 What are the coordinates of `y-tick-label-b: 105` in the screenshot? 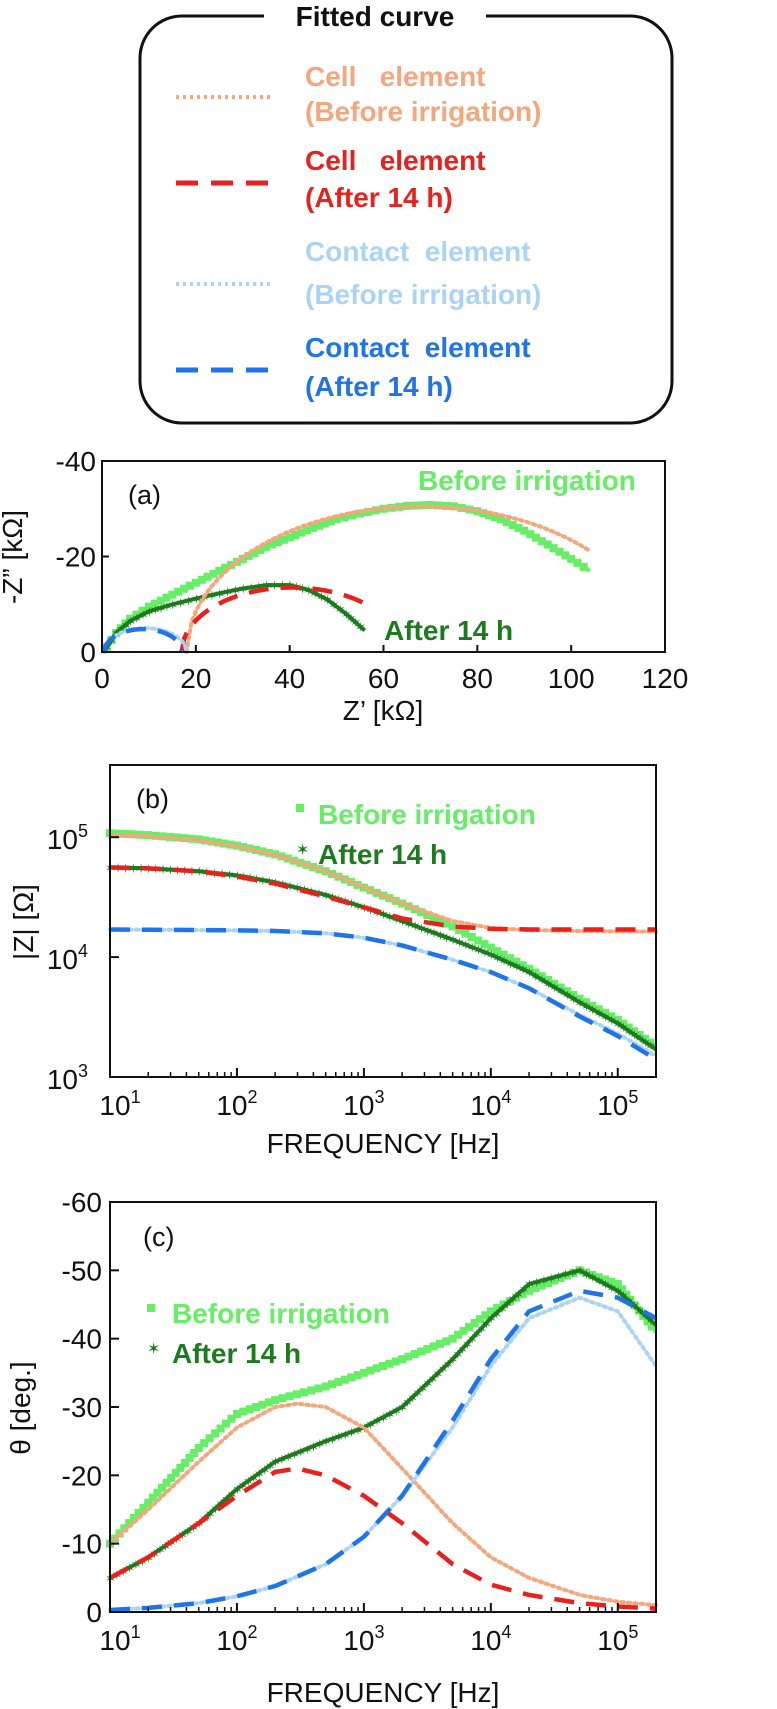 It's located at (67, 838).